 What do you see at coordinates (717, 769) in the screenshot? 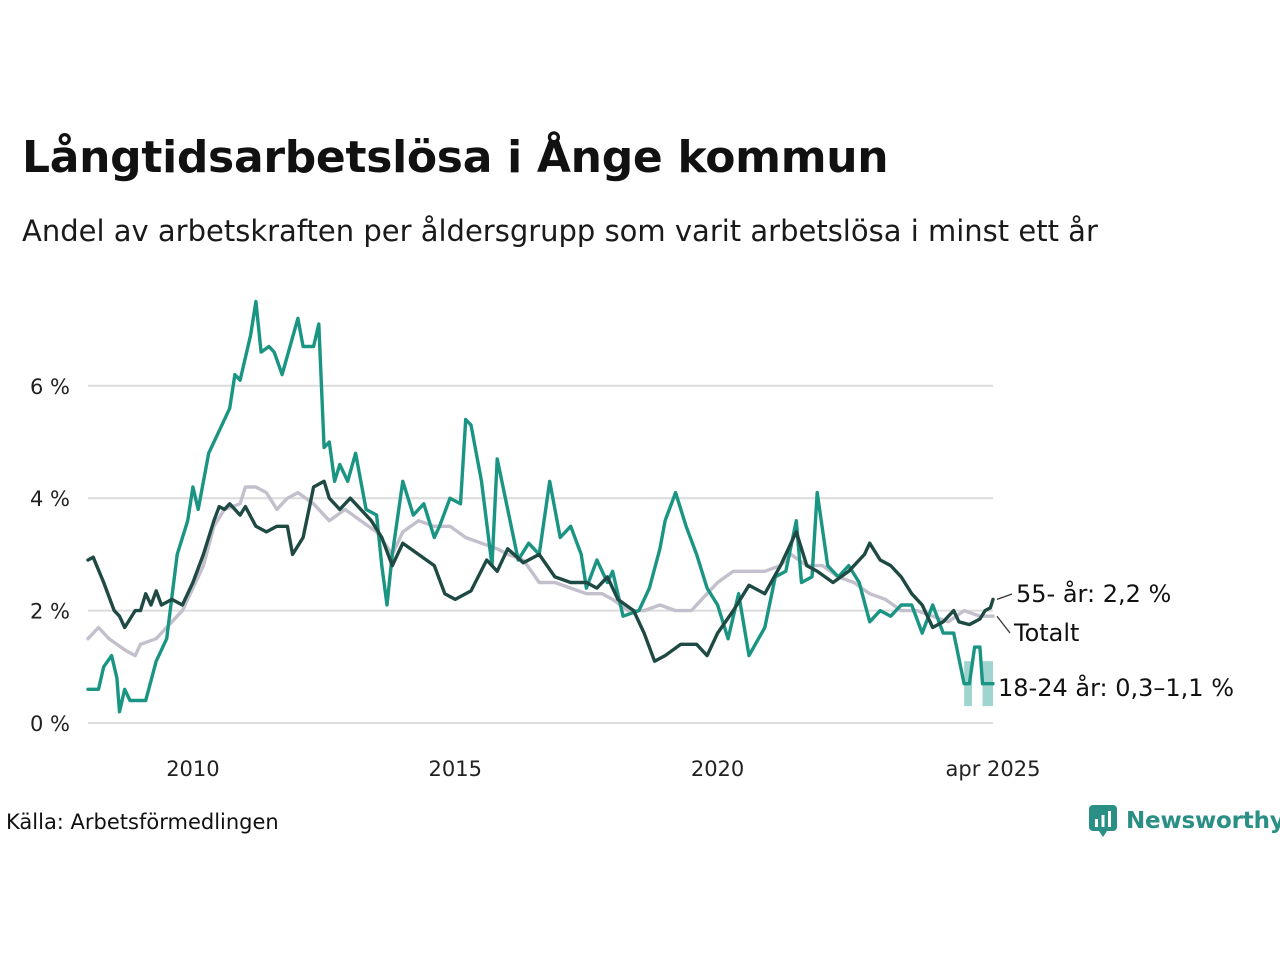
I see `x-tick-label: 2020` at bounding box center [717, 769].